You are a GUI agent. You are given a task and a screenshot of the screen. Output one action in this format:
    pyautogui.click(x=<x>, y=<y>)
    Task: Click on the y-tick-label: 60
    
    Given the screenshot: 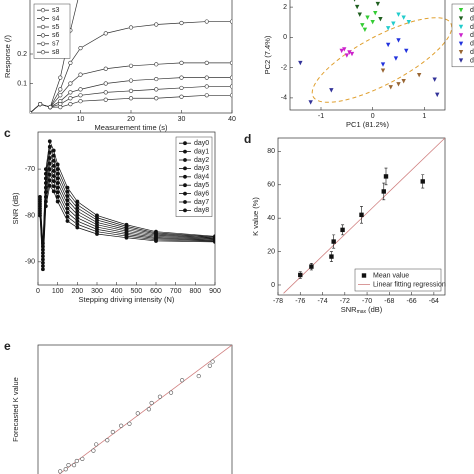 What is the action you would take?
    pyautogui.click(x=271, y=185)
    